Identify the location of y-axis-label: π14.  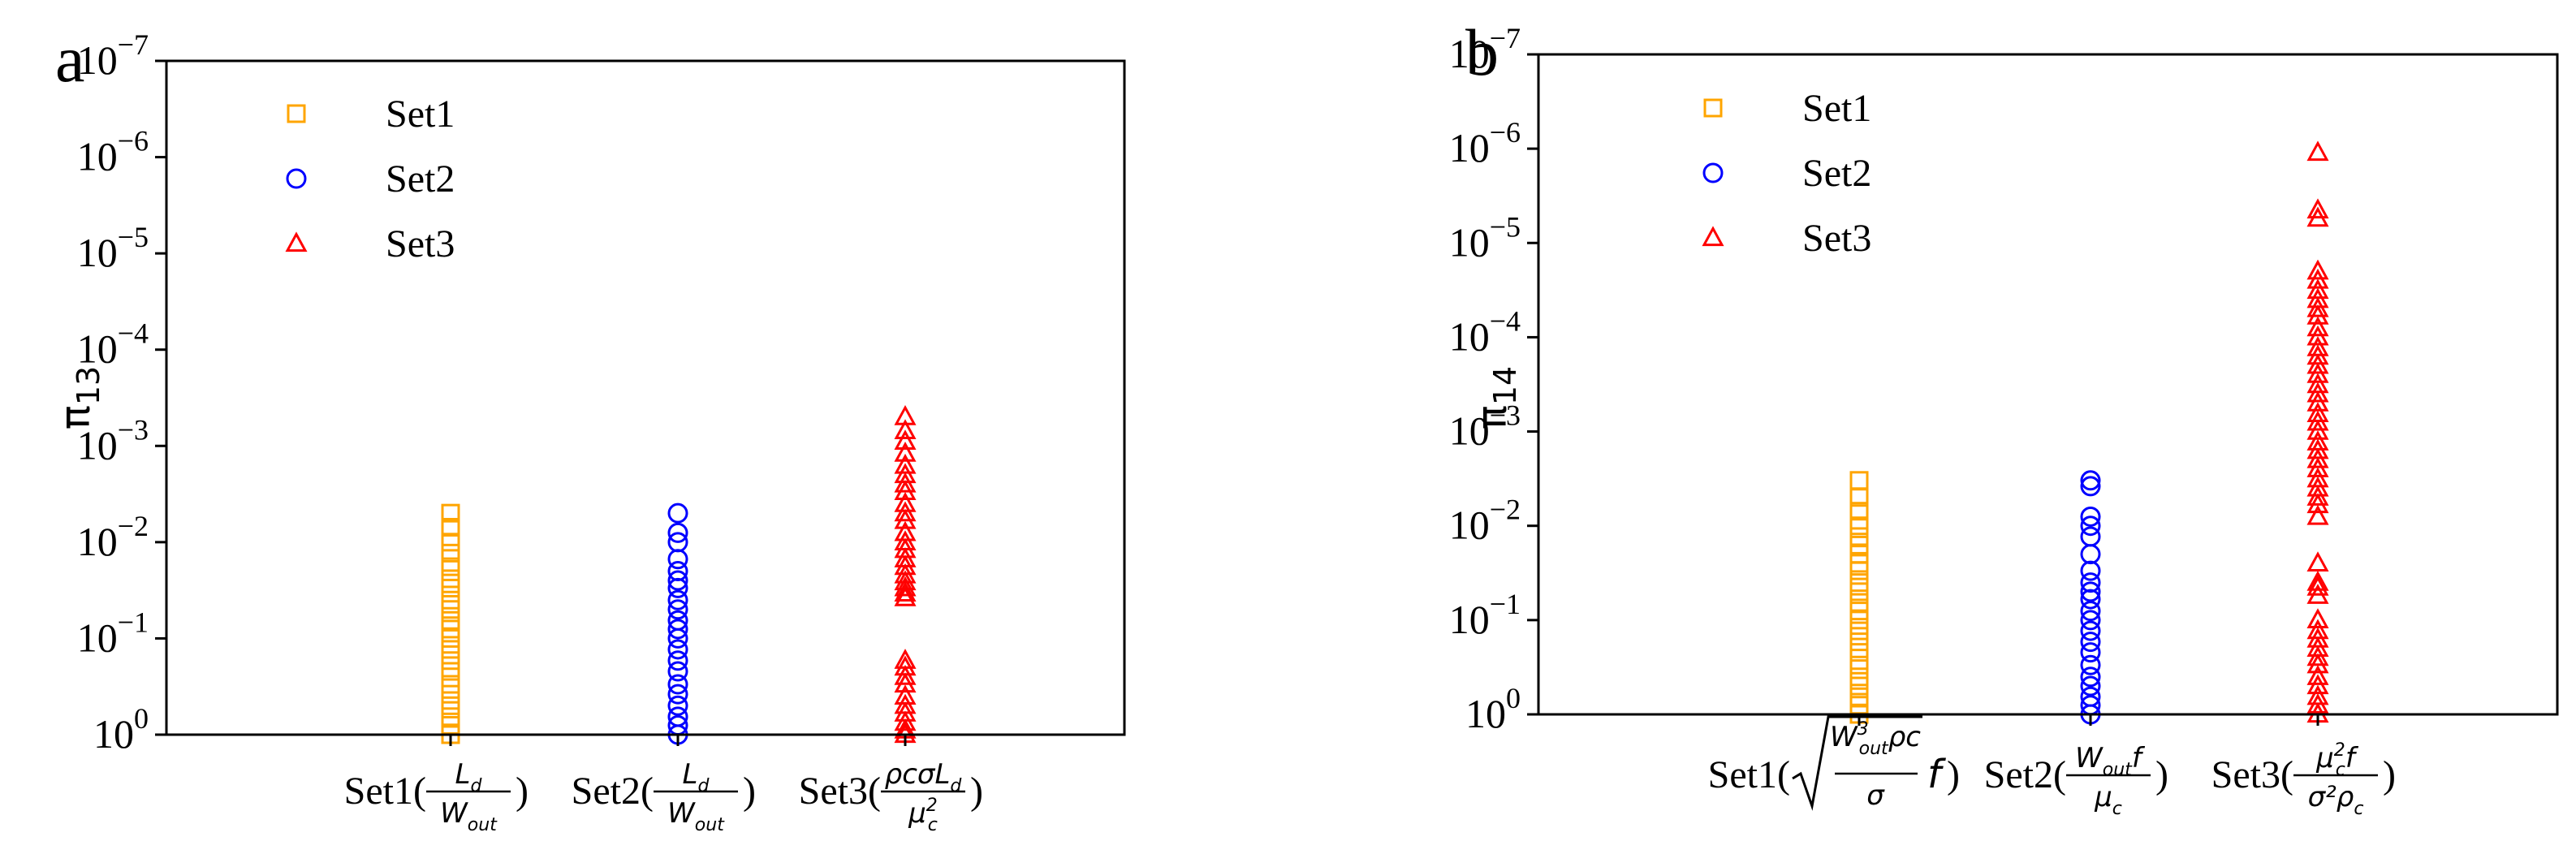
(1496, 397).